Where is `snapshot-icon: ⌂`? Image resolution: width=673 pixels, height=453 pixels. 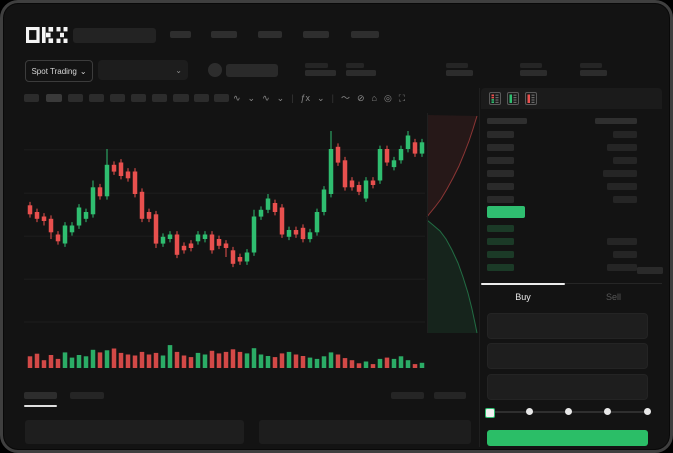
snapshot-icon: ⌂ is located at coordinates (374, 98).